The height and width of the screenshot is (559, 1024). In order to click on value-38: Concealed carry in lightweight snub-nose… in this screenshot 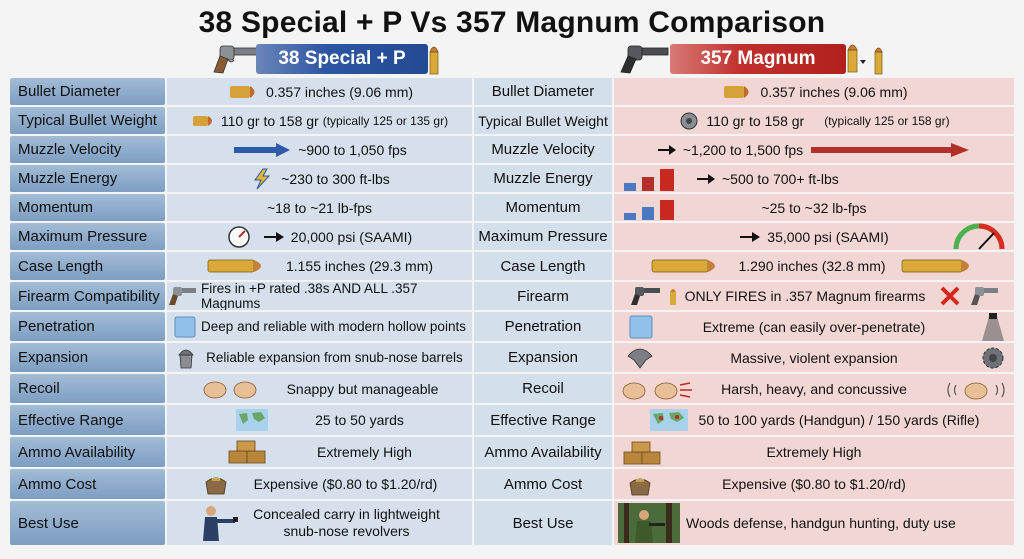, I will do `click(319, 523)`.